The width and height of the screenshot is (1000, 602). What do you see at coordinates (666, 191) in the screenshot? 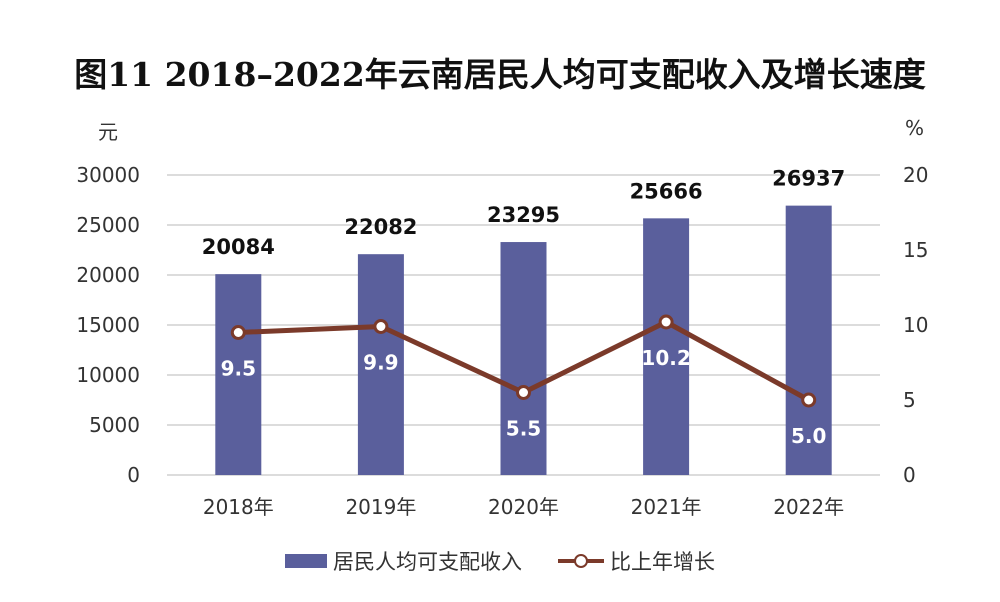
I see `bar-value-label: 25666` at bounding box center [666, 191].